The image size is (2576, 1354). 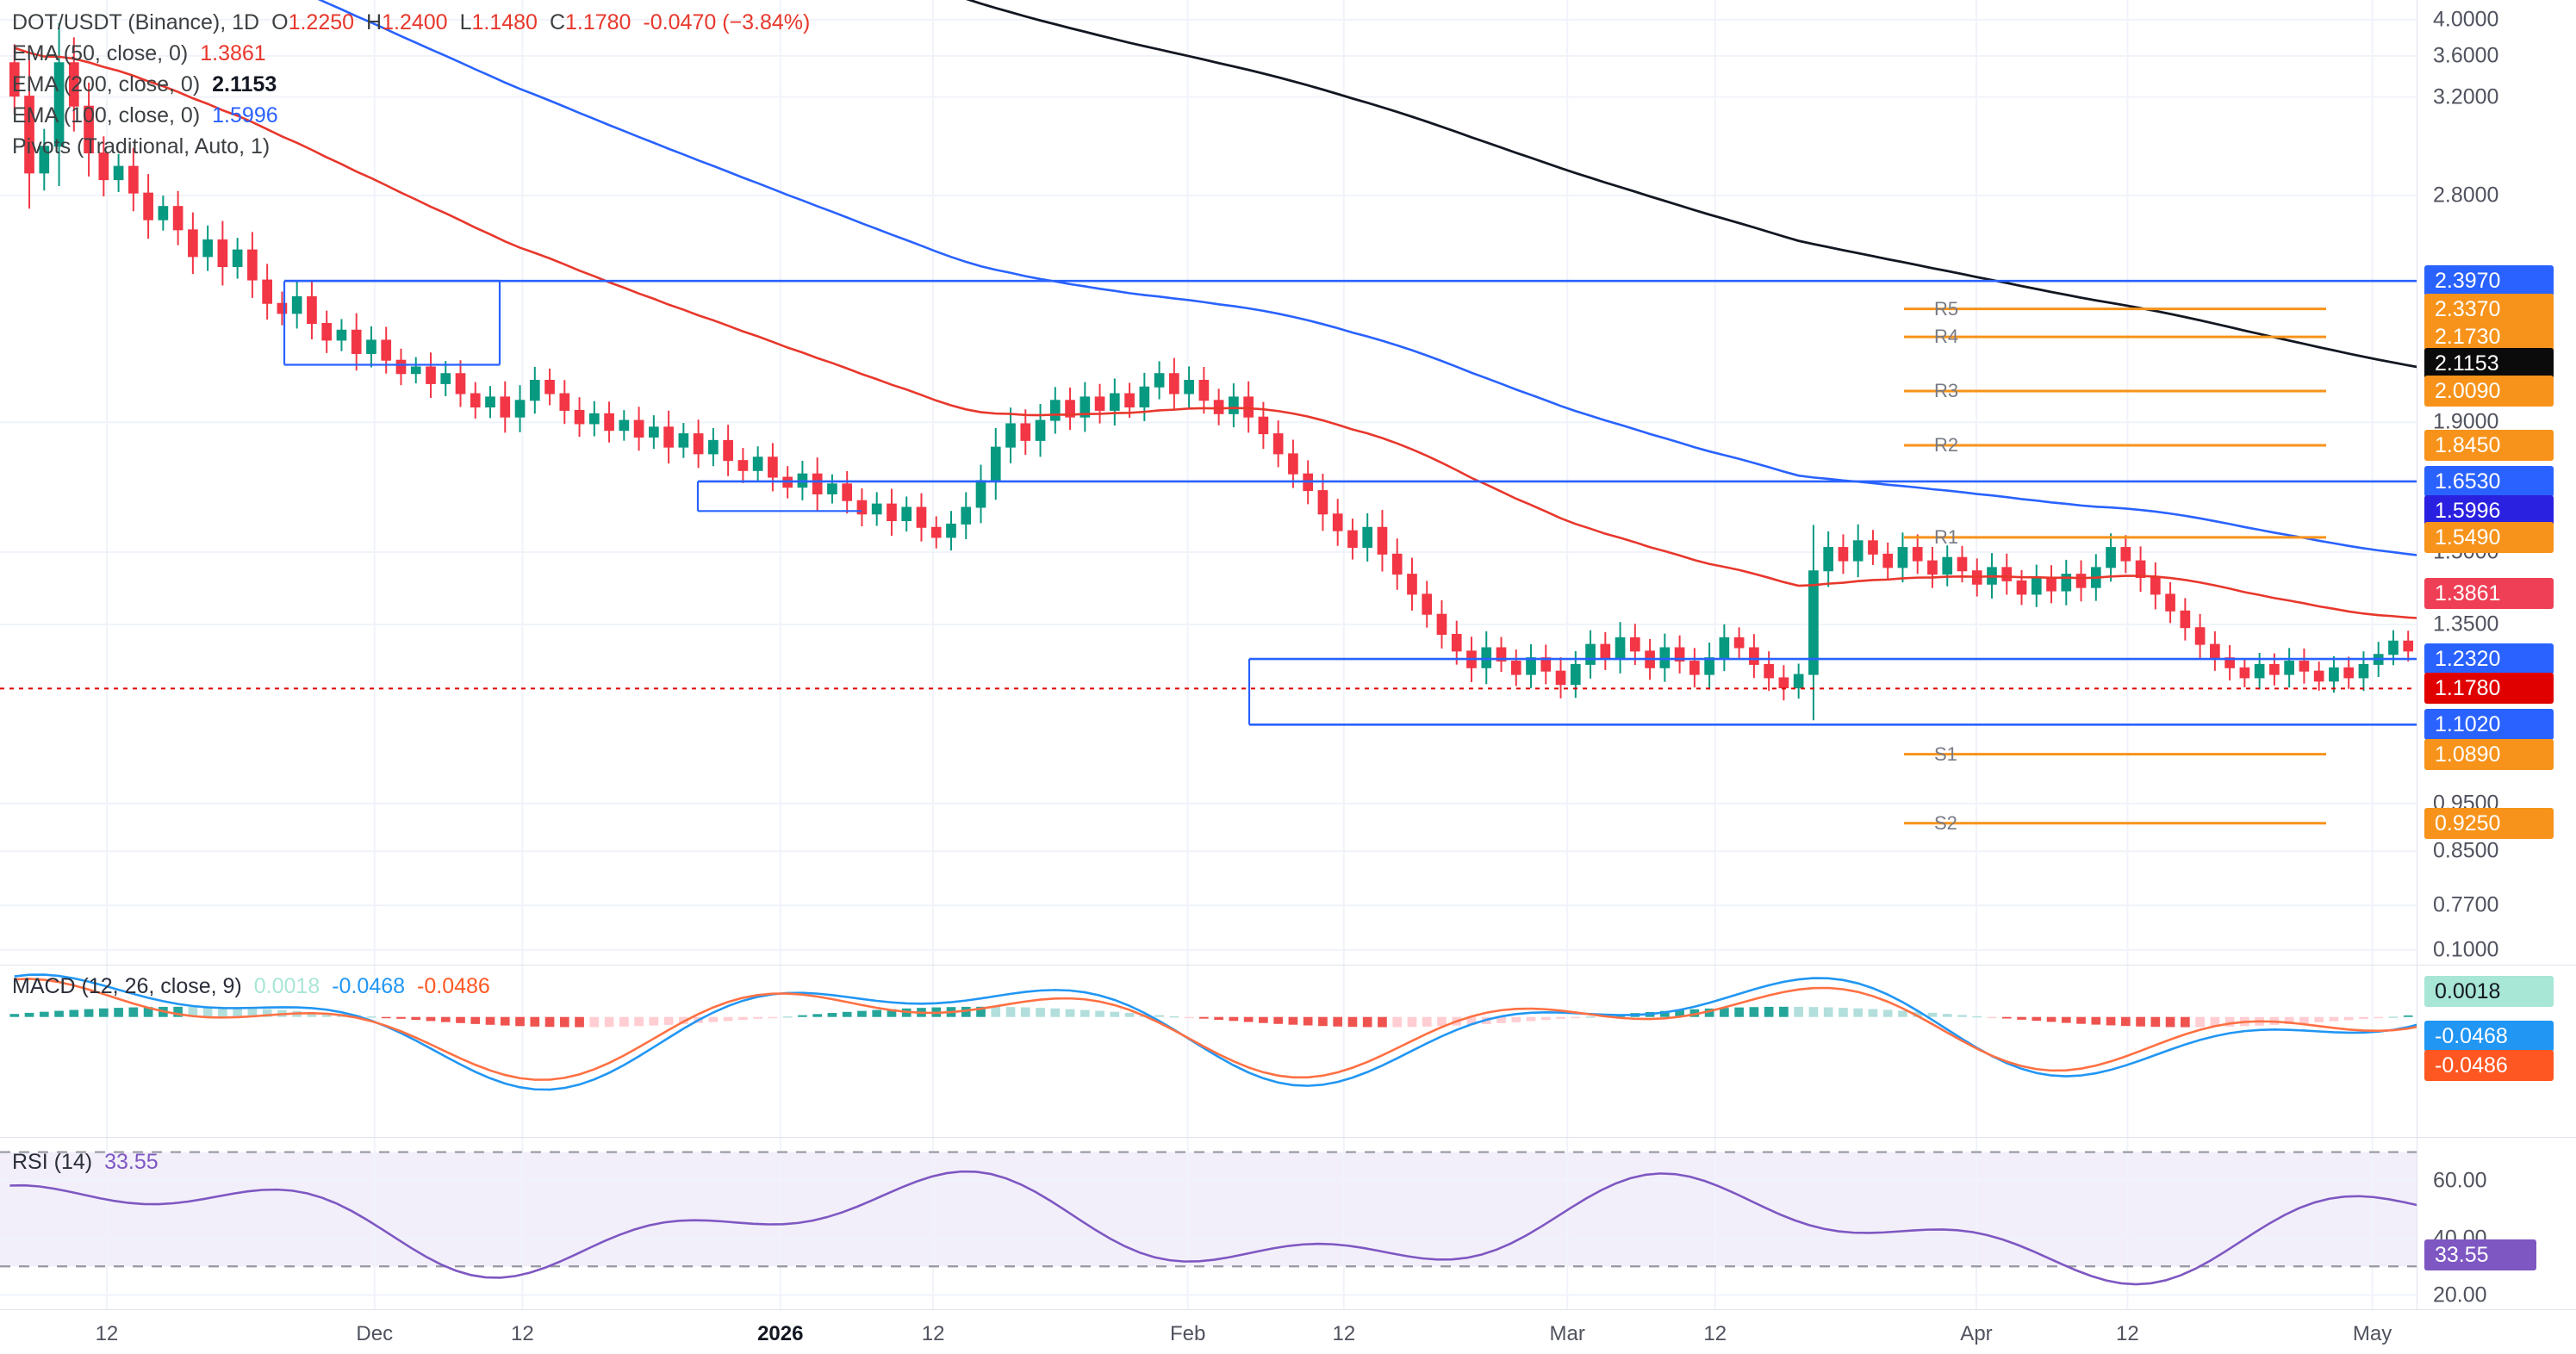 I want to click on rsi-axis: 60.00 40.00 20.00 33.55, so click(x=2497, y=1223).